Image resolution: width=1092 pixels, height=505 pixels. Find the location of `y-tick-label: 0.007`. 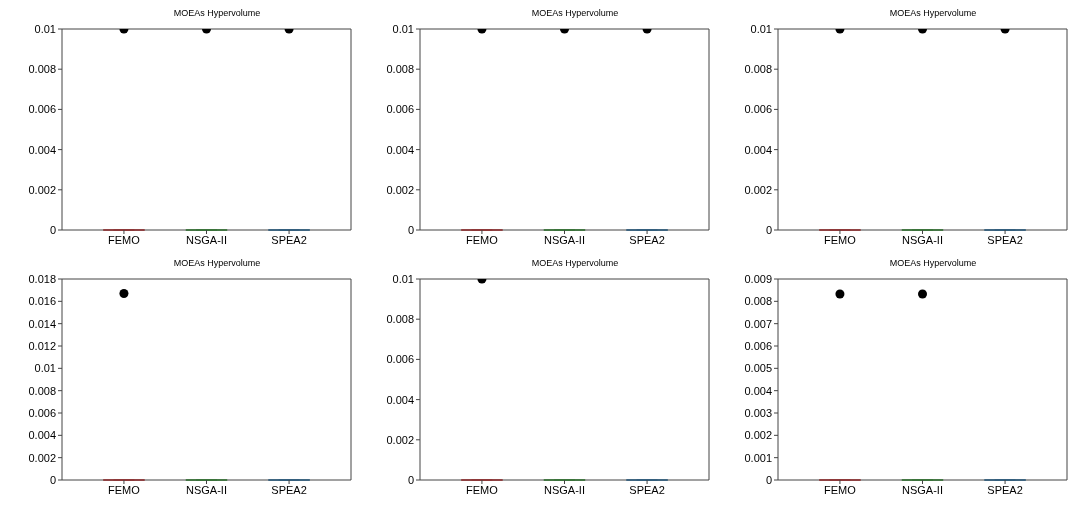

y-tick-label: 0.007 is located at coordinates (758, 323).